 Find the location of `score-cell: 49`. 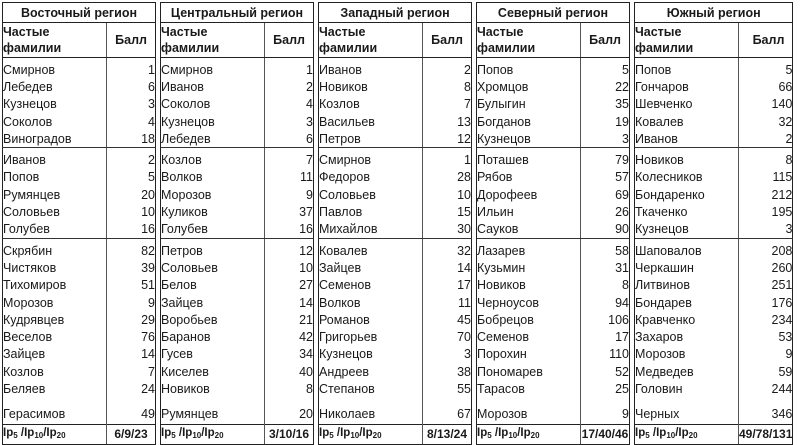

score-cell: 49 is located at coordinates (131, 411).